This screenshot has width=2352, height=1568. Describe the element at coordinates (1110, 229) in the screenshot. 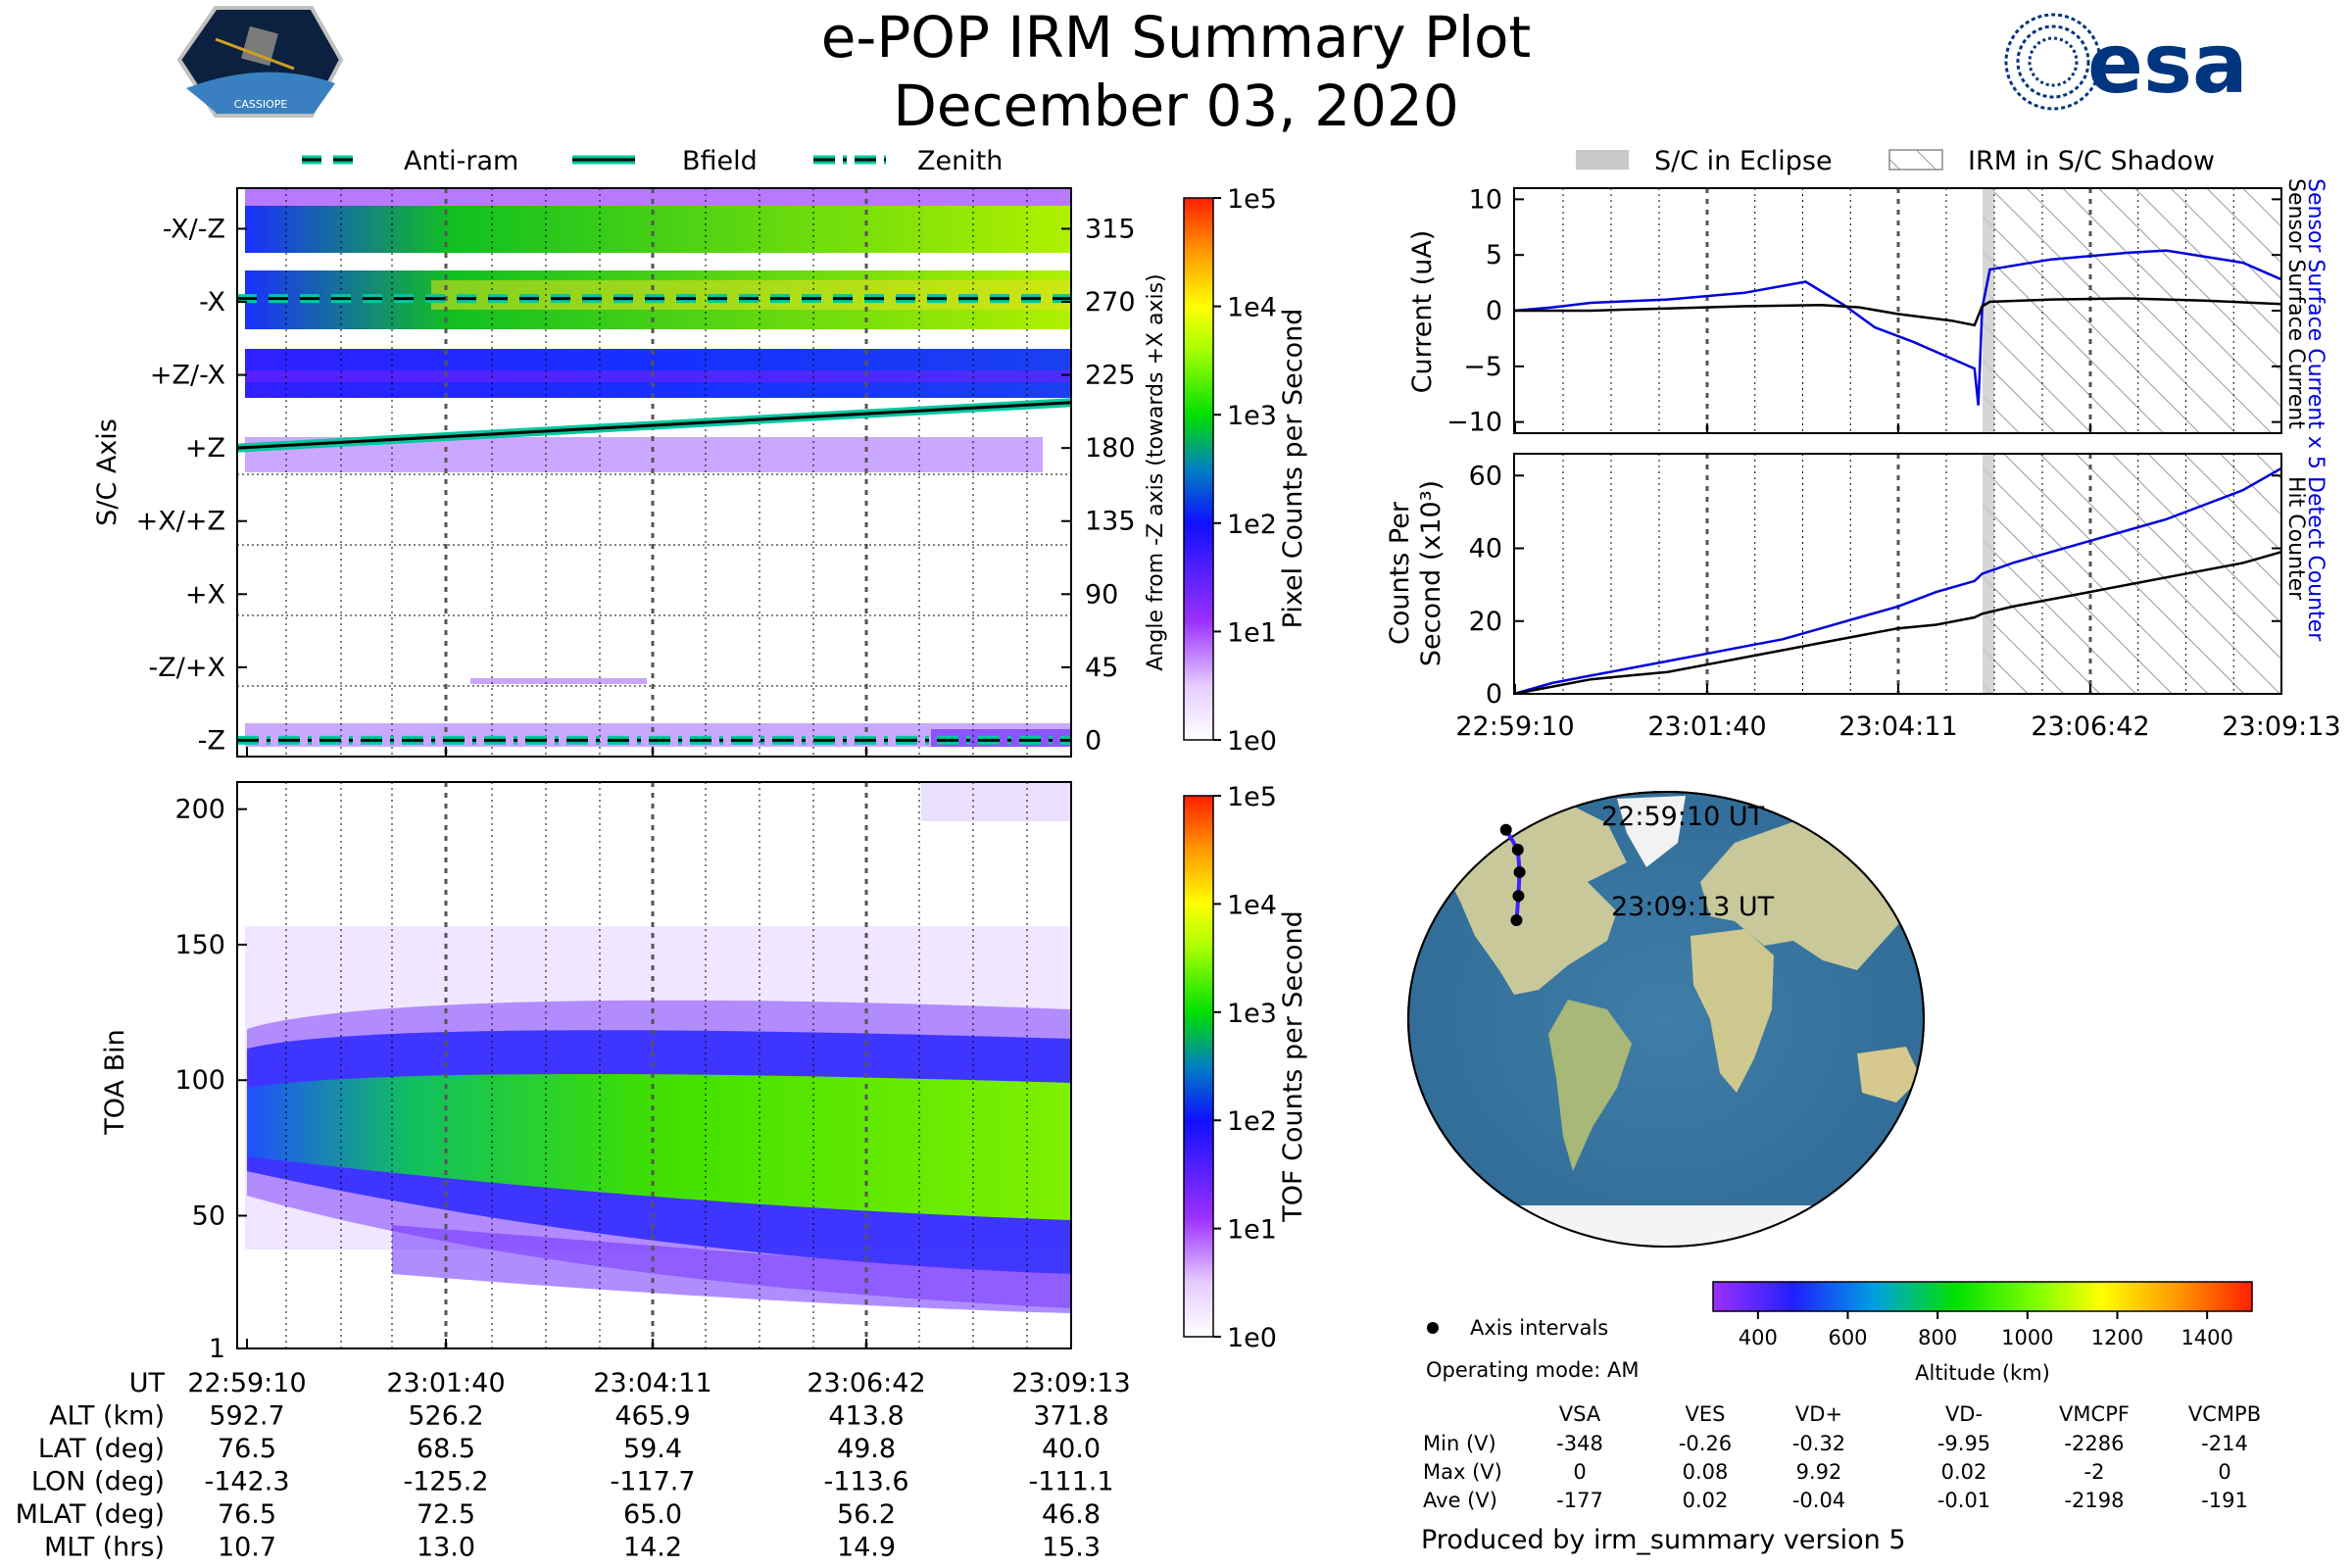

I see `angle-tick-label: 315` at that location.